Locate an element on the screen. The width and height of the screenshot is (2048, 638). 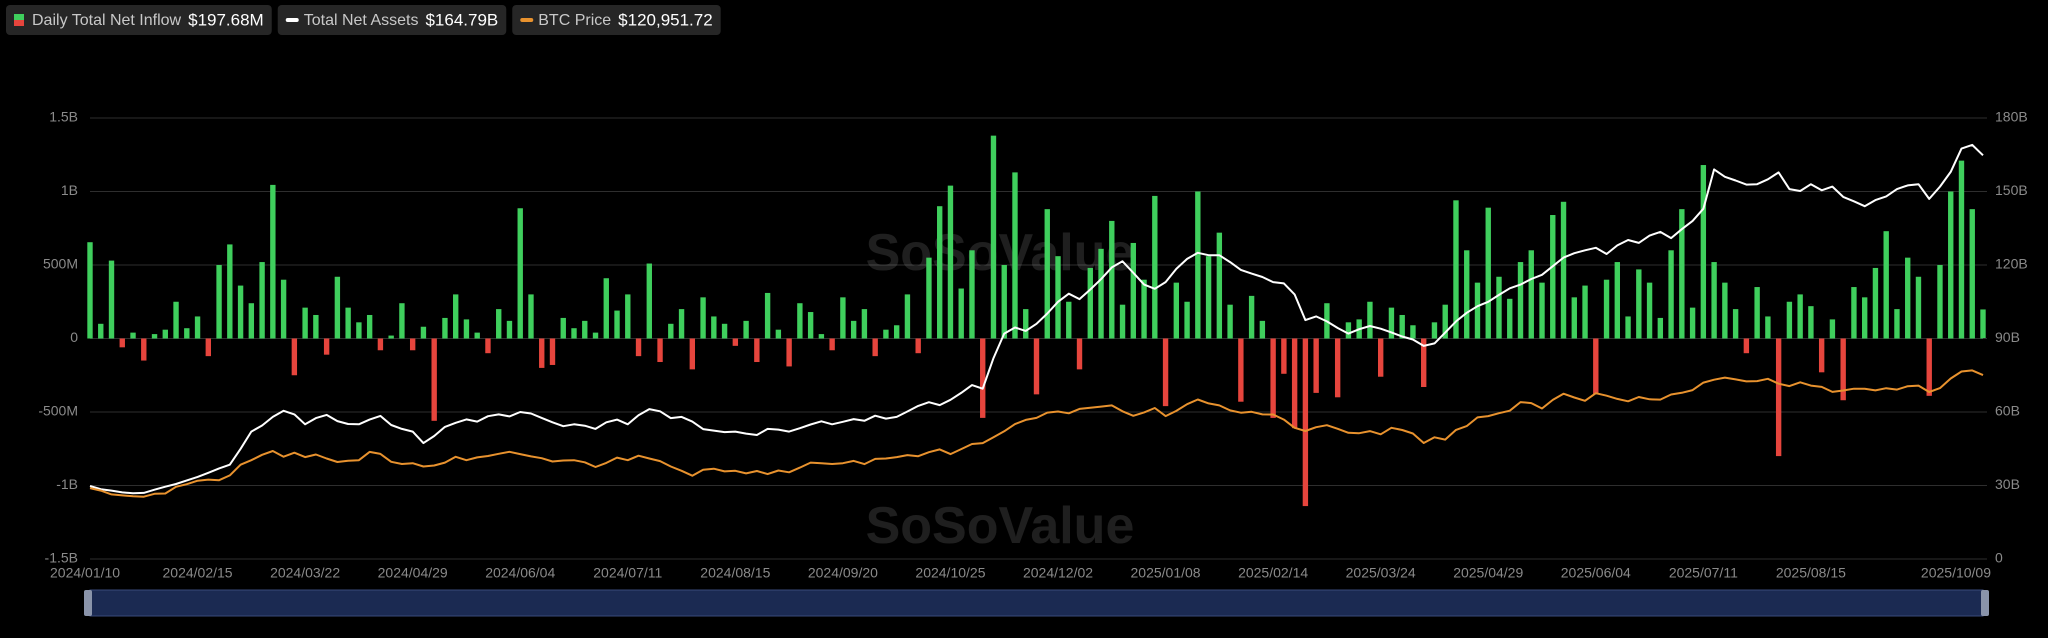
legend-item: BTC Price $120,951.72 is located at coordinates (616, 20).